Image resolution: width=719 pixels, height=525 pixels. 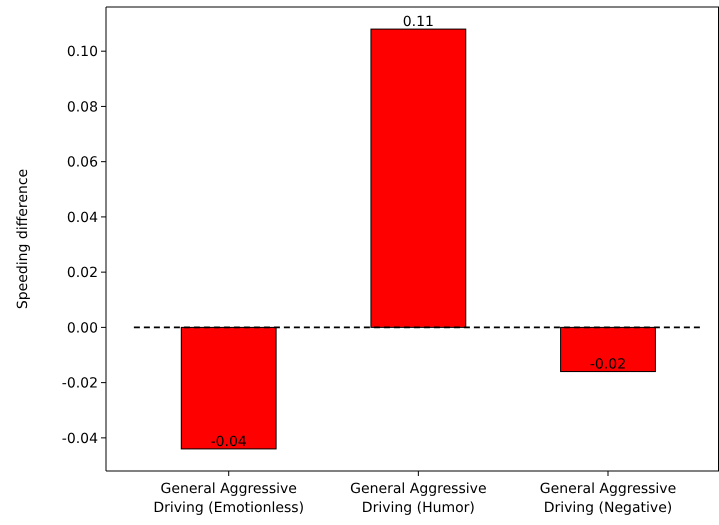 What do you see at coordinates (418, 22) in the screenshot?
I see `data-label: 0.11` at bounding box center [418, 22].